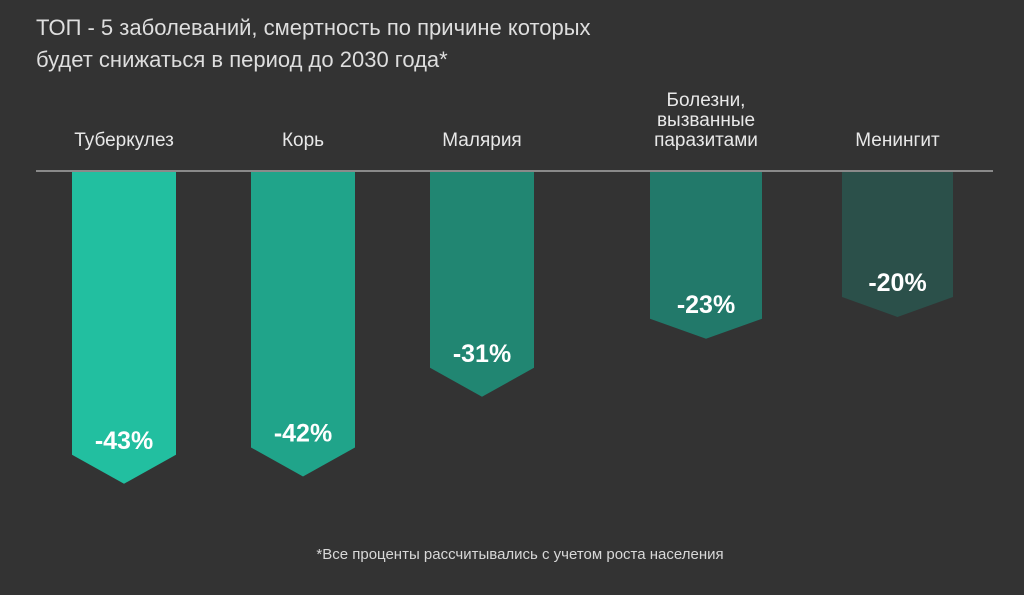 This screenshot has width=1024, height=595. Describe the element at coordinates (897, 283) in the screenshot. I see `data-label: -20%` at that location.